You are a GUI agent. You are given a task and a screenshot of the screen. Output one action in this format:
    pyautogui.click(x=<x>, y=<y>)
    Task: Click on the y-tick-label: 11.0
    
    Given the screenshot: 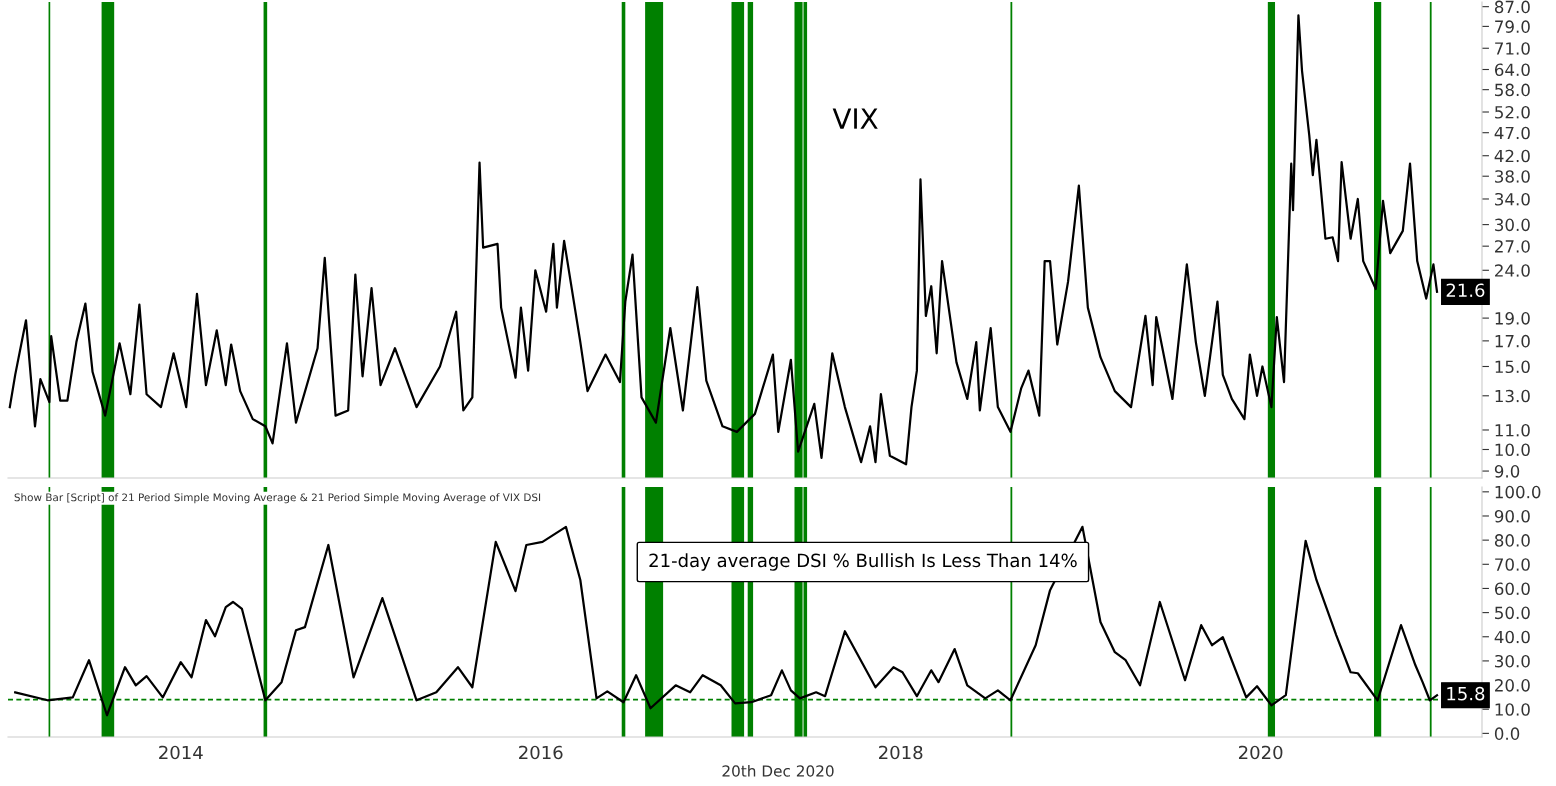 What is the action you would take?
    pyautogui.click(x=1512, y=430)
    